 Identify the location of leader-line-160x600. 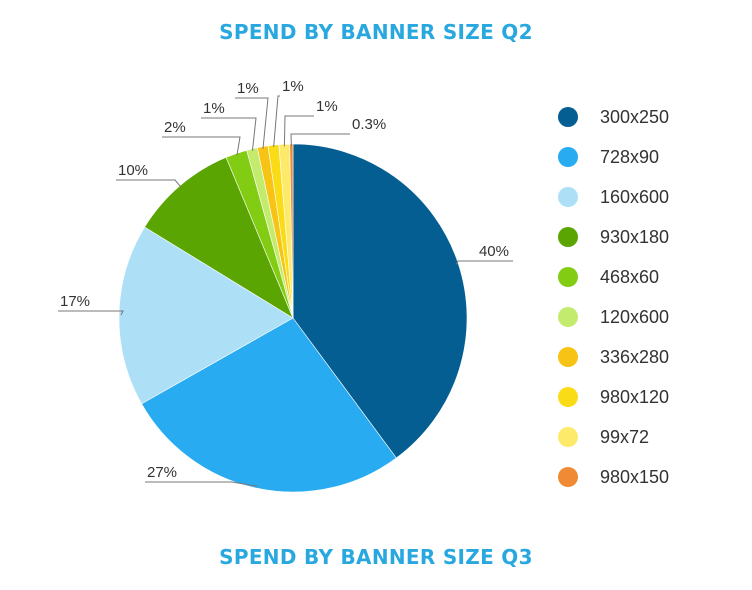
(91, 313).